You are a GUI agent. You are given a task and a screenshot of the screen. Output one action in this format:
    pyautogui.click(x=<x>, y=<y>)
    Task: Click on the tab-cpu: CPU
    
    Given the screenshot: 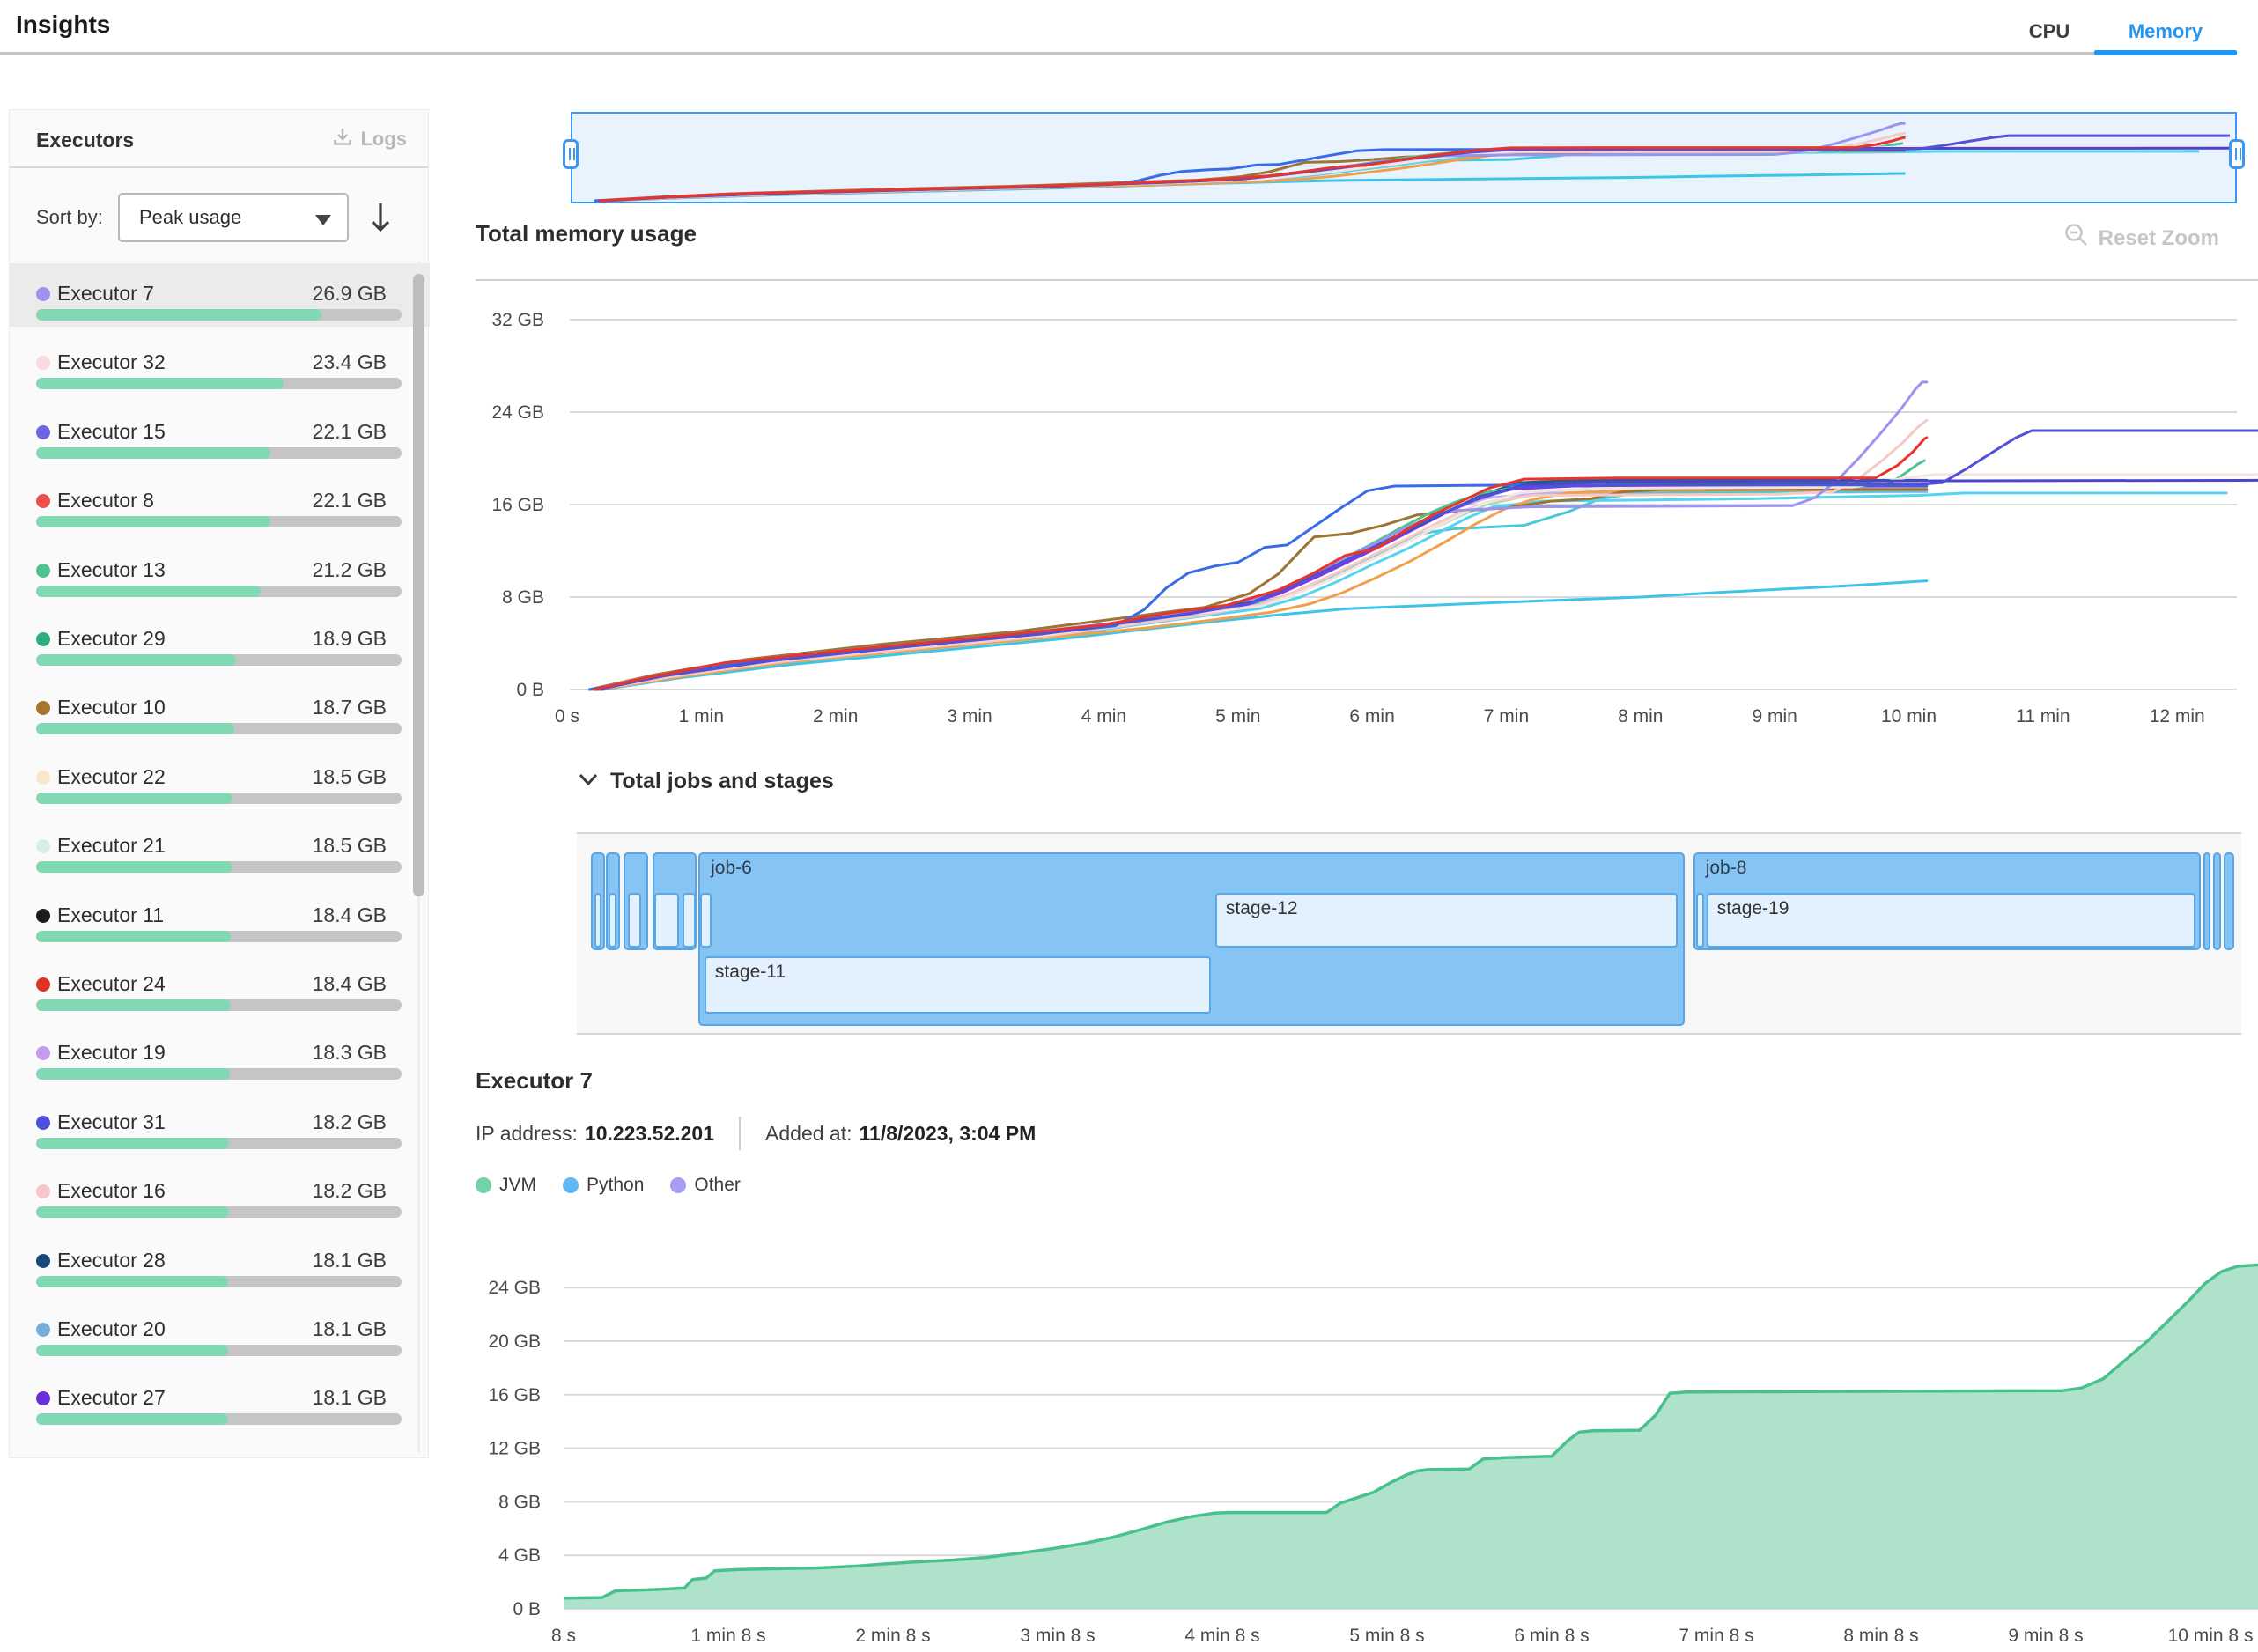 What is the action you would take?
    pyautogui.click(x=2049, y=31)
    